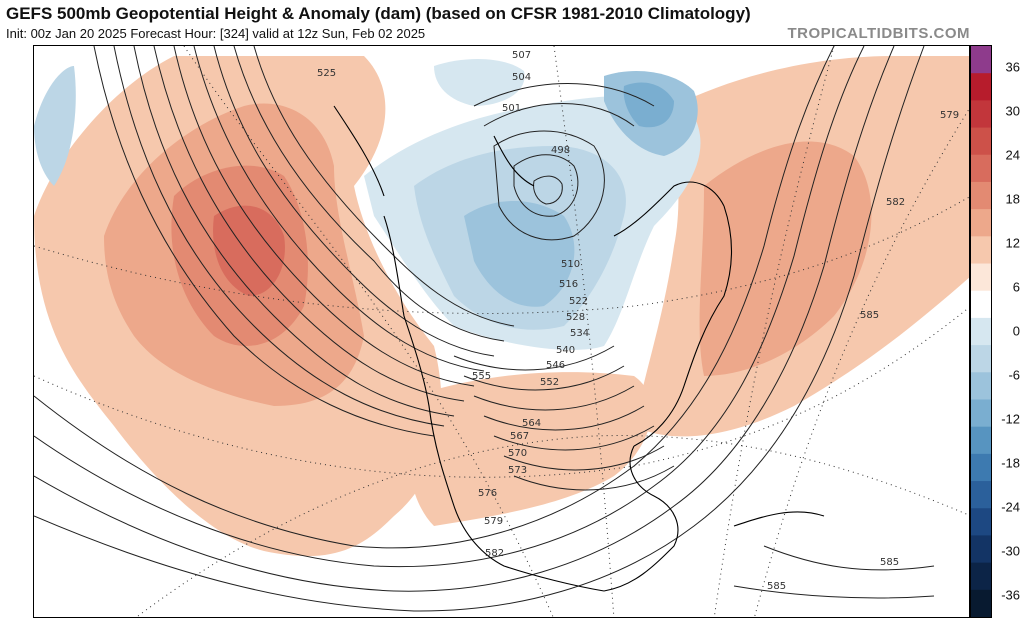 The width and height of the screenshot is (1024, 638). I want to click on colorbar-tick: -24, so click(1010, 507).